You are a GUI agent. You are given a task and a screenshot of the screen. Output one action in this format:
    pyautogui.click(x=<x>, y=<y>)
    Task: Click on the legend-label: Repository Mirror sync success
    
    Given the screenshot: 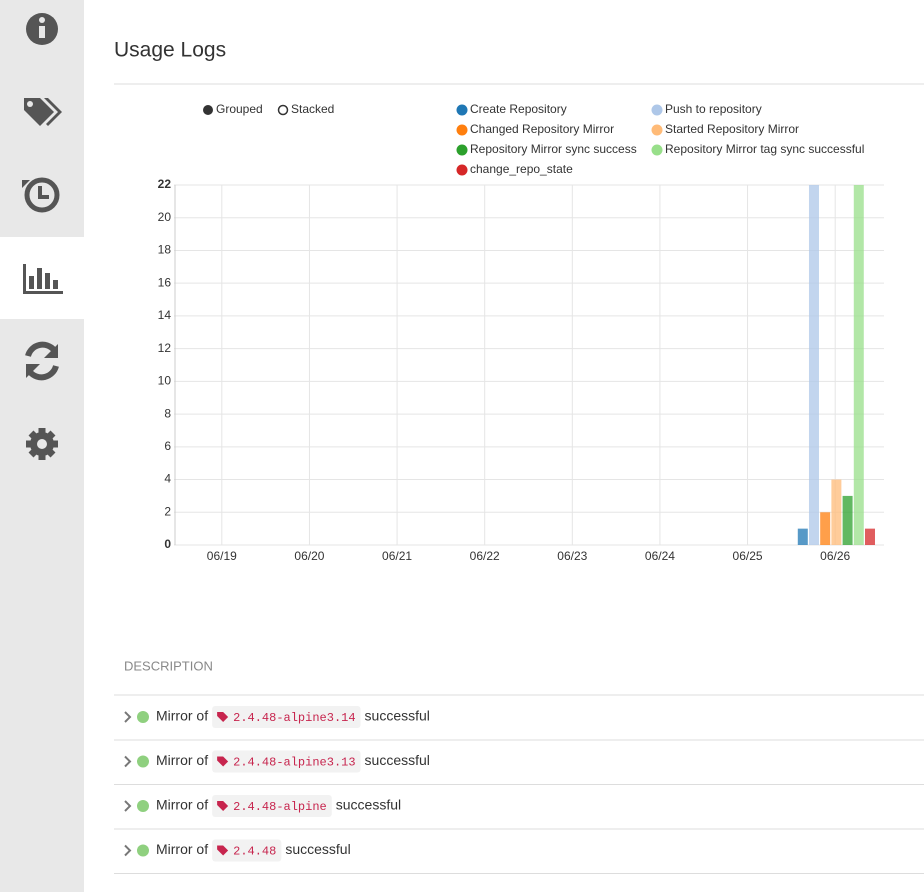 What is the action you would take?
    pyautogui.click(x=553, y=149)
    